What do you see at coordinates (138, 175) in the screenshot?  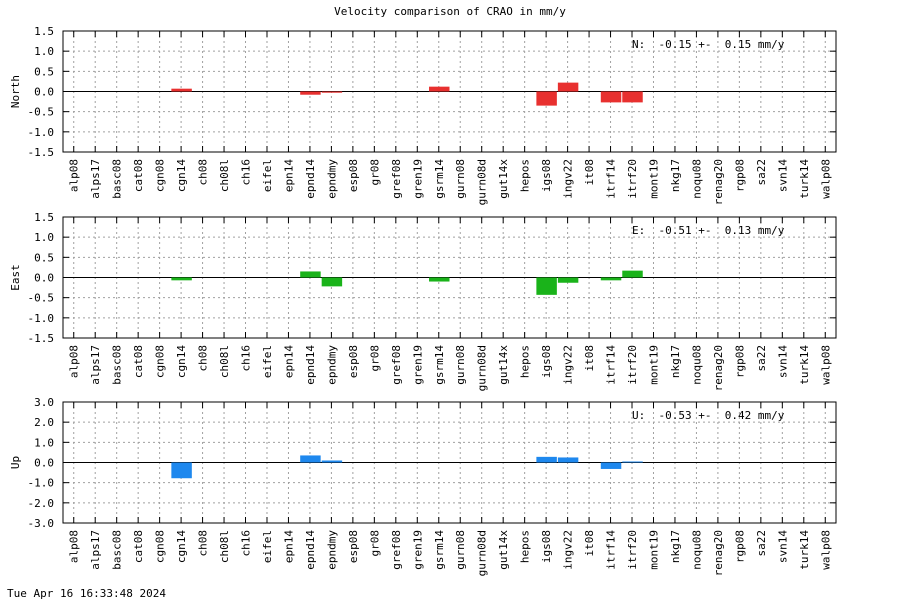 I see `x-tick-label: cat08` at bounding box center [138, 175].